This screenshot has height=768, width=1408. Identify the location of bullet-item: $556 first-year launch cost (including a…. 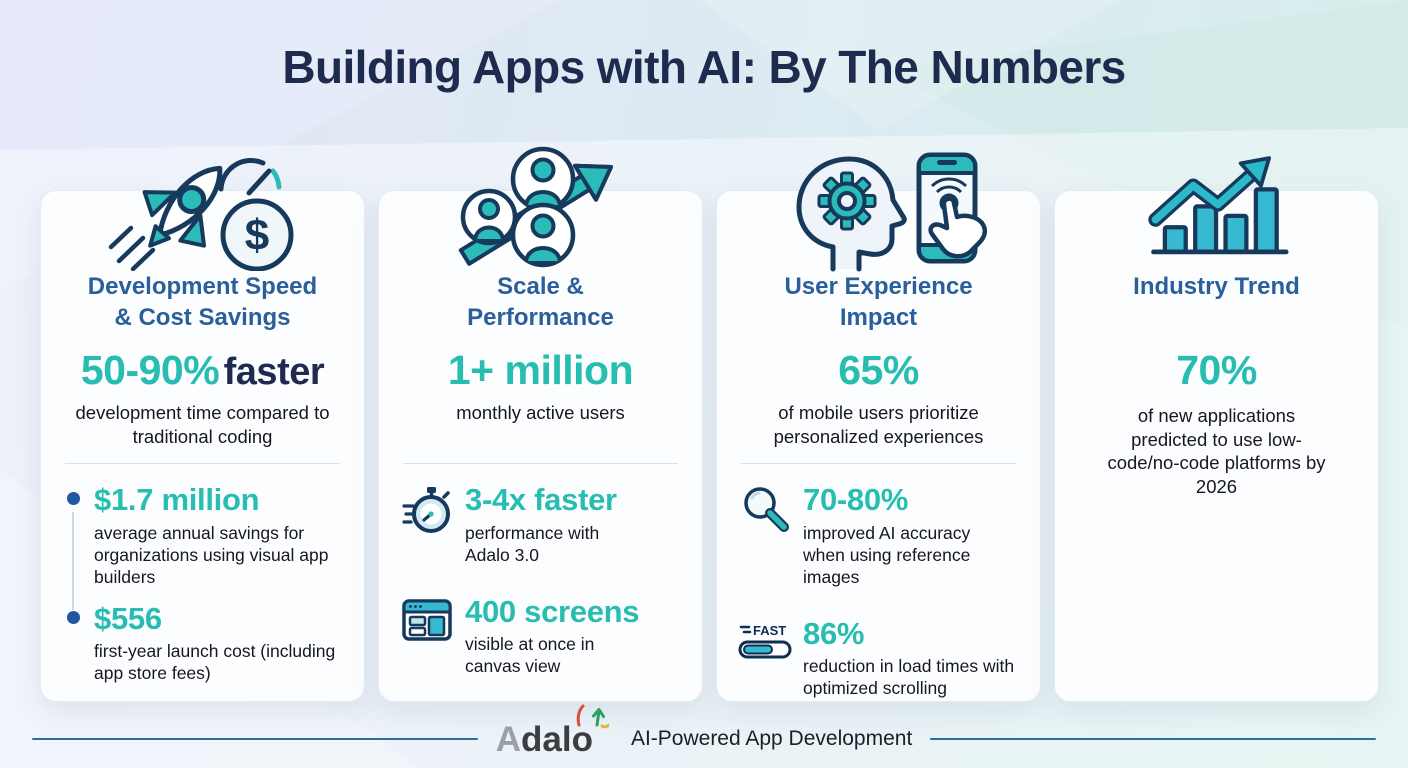
(202, 643).